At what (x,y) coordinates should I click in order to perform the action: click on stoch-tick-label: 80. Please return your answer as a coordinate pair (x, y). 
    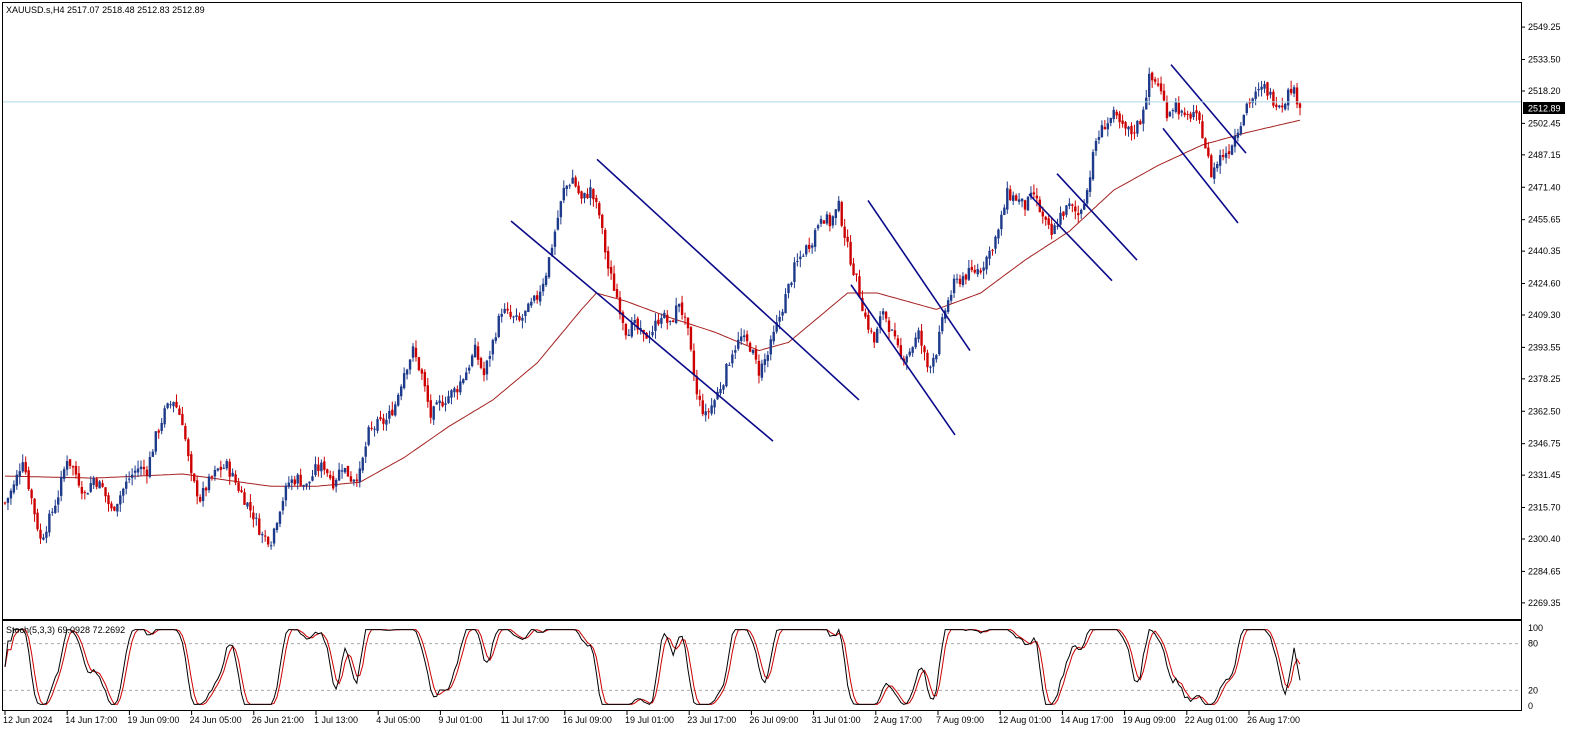
    Looking at the image, I should click on (1533, 644).